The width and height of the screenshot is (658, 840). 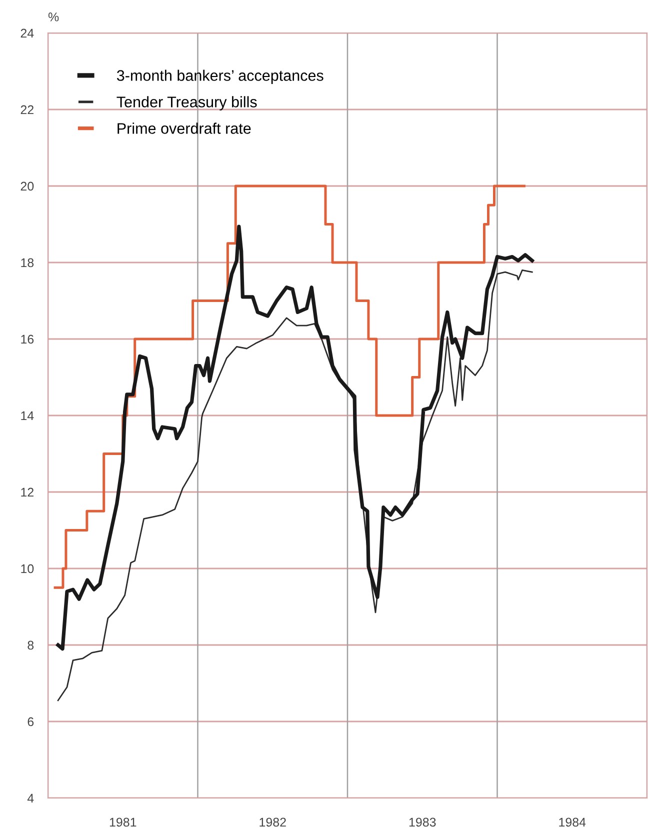 What do you see at coordinates (123, 822) in the screenshot?
I see `x-tick-label: 1981` at bounding box center [123, 822].